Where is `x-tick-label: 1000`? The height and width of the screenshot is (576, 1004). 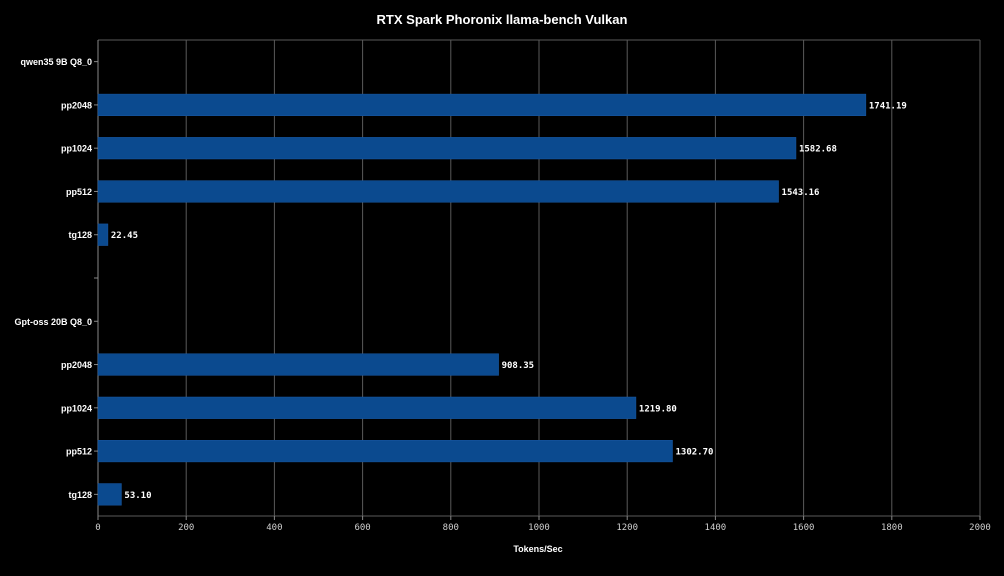
x-tick-label: 1000 is located at coordinates (539, 528).